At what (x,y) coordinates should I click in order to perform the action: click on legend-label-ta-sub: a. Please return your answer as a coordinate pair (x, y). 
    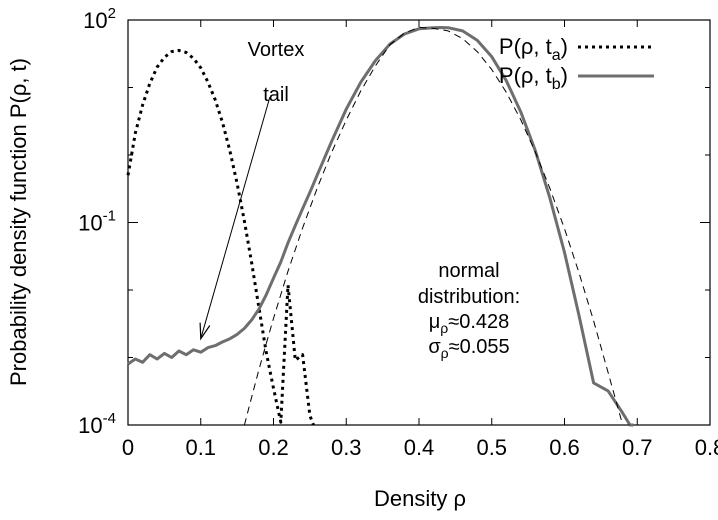
    Looking at the image, I should click on (556, 55).